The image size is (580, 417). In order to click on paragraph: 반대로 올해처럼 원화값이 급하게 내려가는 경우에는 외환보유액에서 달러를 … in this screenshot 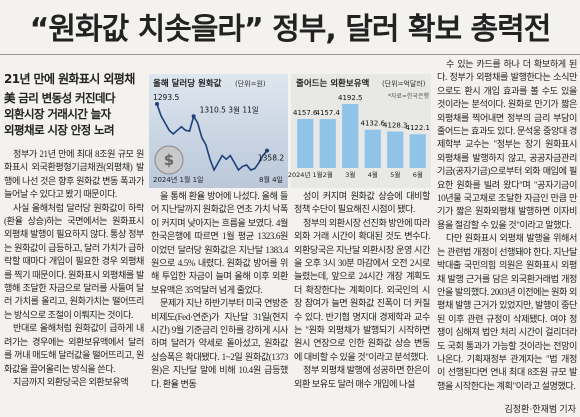, I will do `click(74, 348)`.